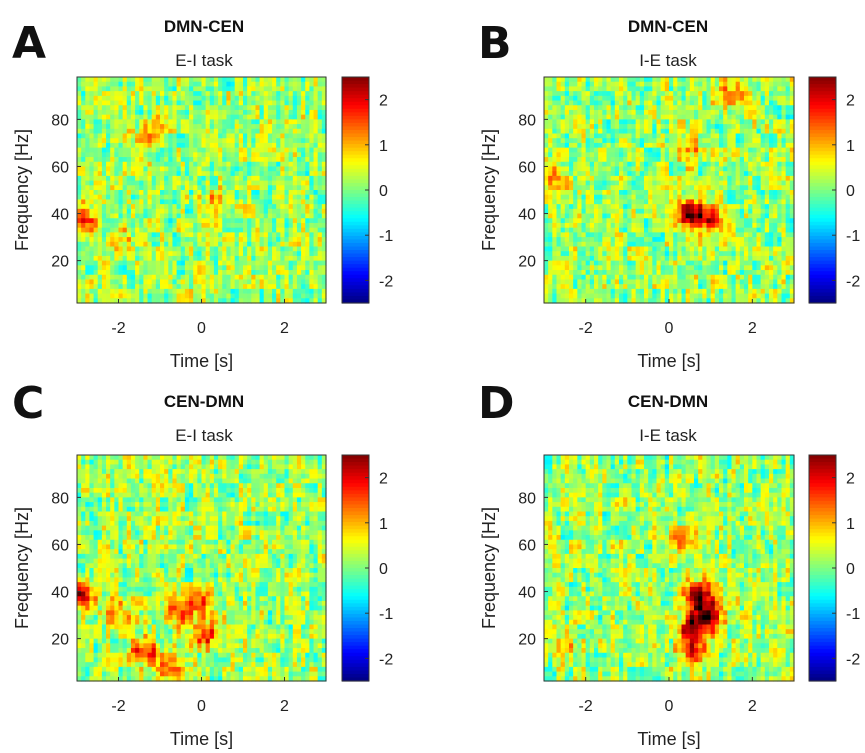  What do you see at coordinates (386, 236) in the screenshot?
I see `colorbar-tick-label: -1` at bounding box center [386, 236].